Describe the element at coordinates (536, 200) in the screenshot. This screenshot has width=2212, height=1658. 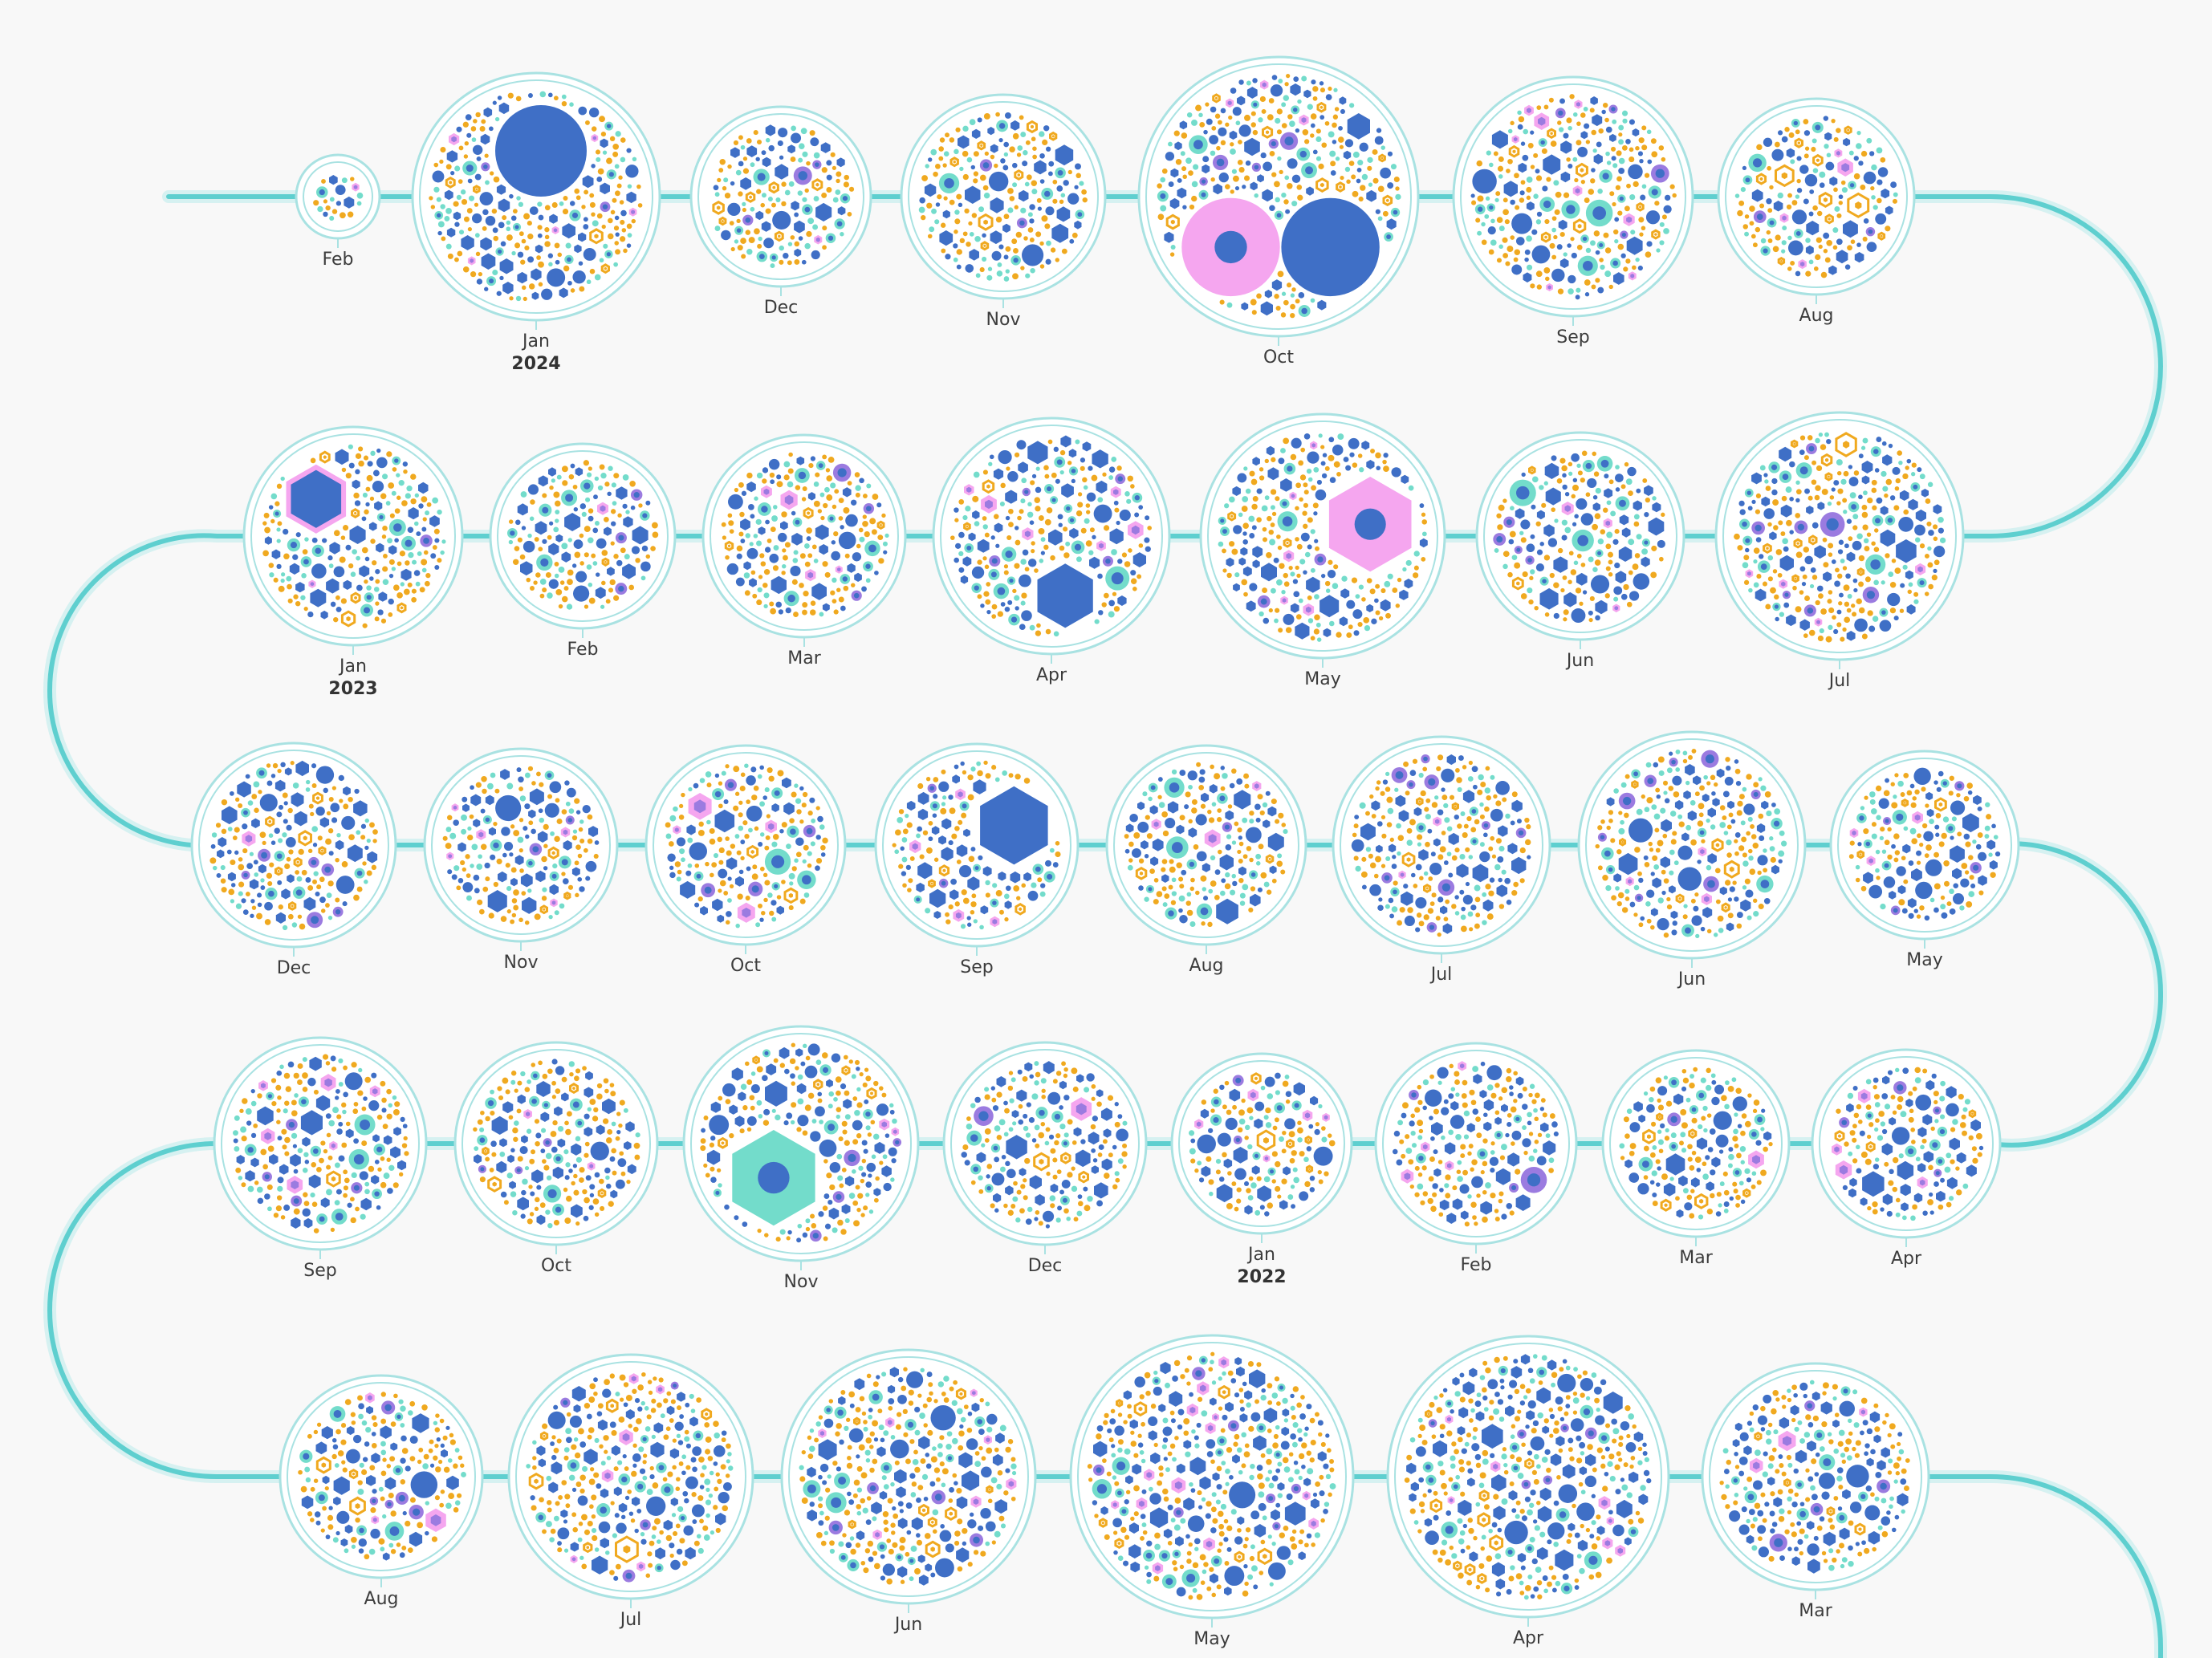
I see `month-node-jan-2024` at that location.